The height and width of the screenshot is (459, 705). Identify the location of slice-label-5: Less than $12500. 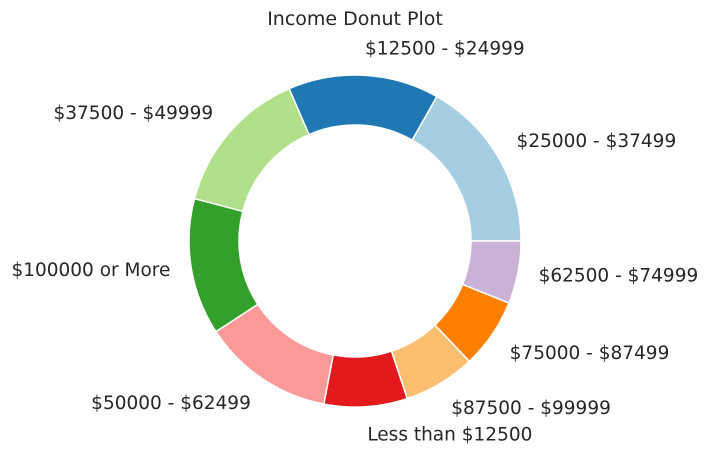
(449, 434).